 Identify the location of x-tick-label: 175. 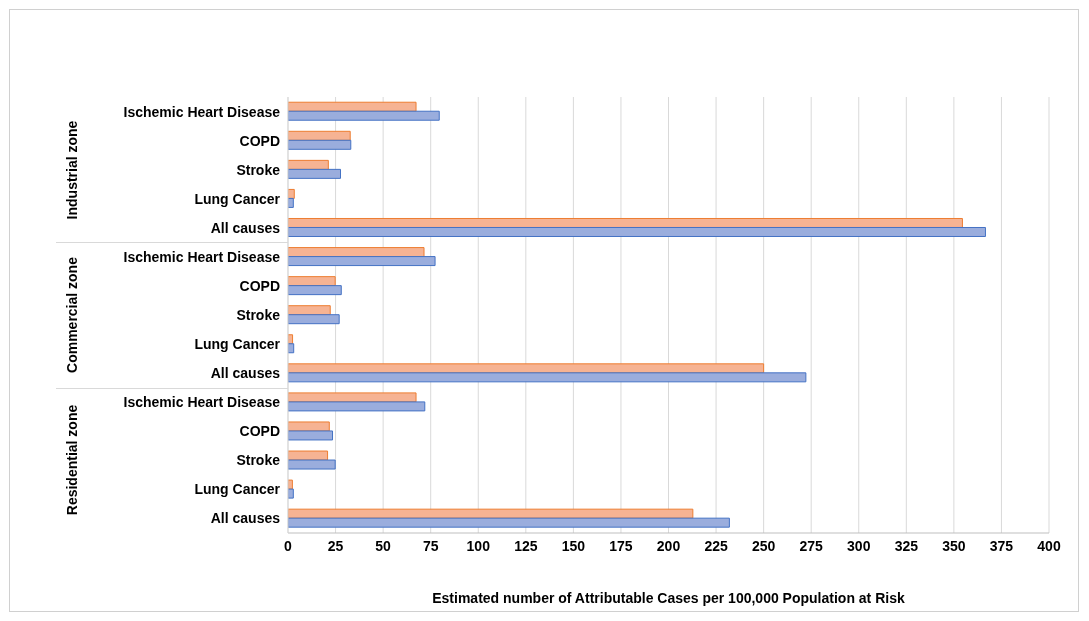
(621, 545).